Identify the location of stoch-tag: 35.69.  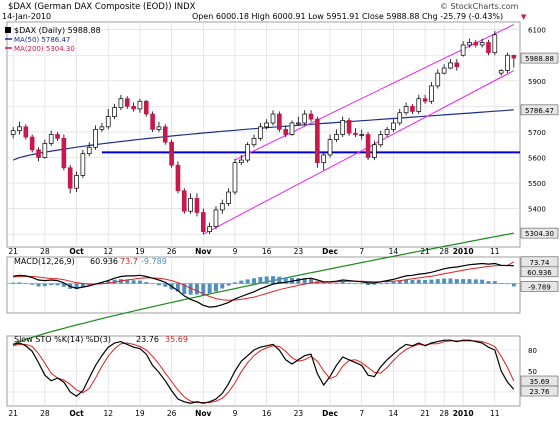
(539, 382).